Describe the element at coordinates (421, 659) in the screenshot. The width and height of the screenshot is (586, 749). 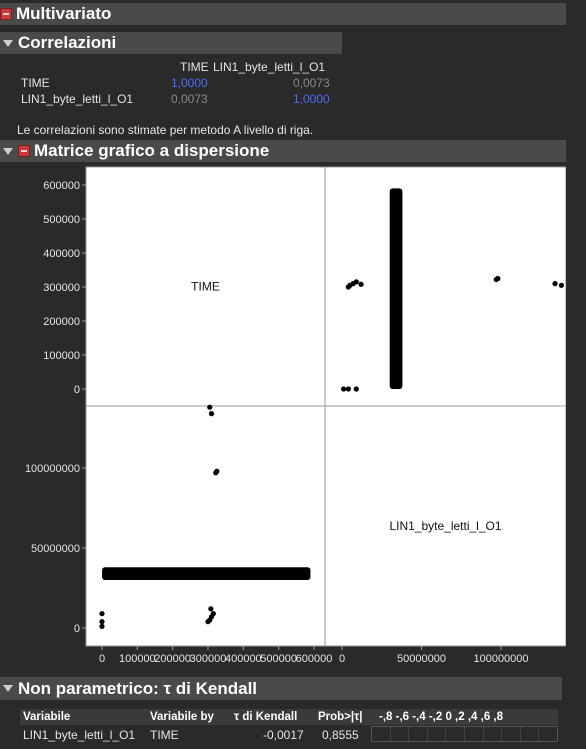
I see `x-tick-label-byte: 50000000` at that location.